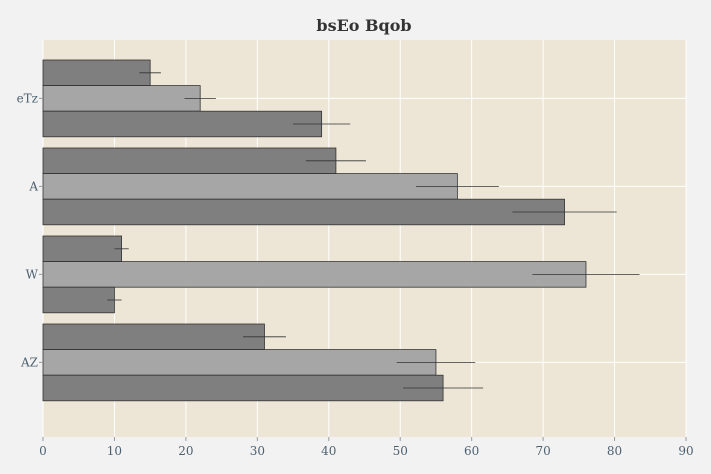 The width and height of the screenshot is (711, 474). What do you see at coordinates (328, 451) in the screenshot?
I see `x-tick-label: 40` at bounding box center [328, 451].